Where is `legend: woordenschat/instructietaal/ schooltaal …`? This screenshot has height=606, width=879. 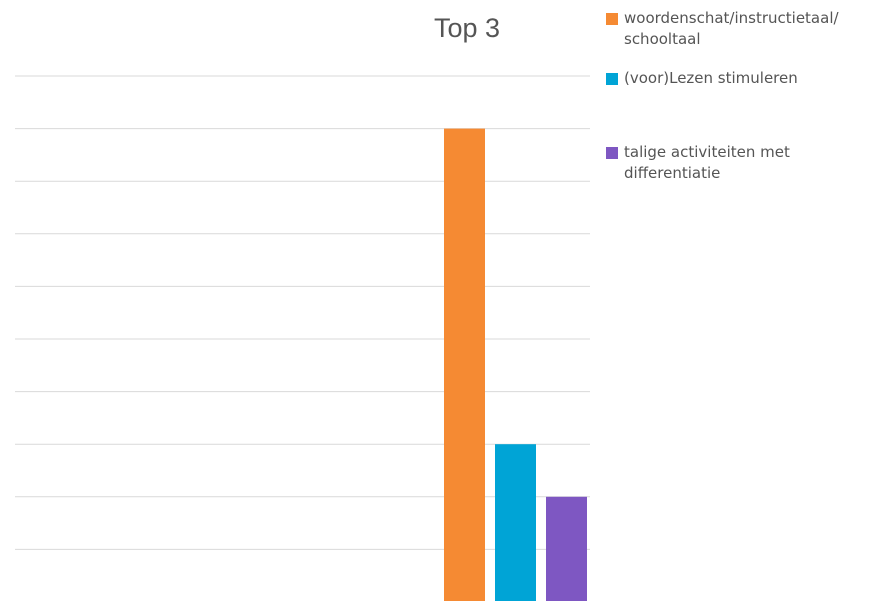 legend: woordenschat/instructietaal/ schooltaal … is located at coordinates (741, 96).